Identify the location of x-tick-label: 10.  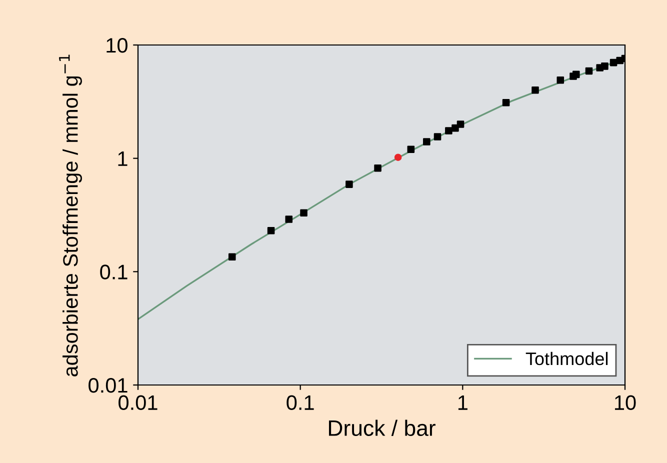
(625, 402).